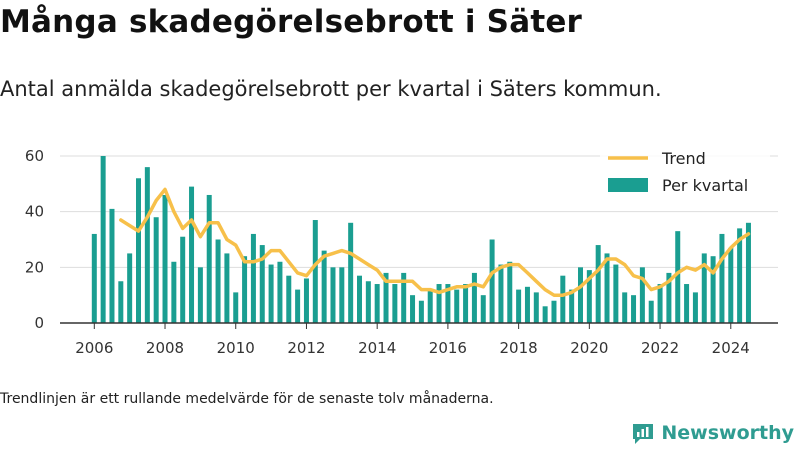  I want to click on x-tick-label: 2016, so click(448, 348).